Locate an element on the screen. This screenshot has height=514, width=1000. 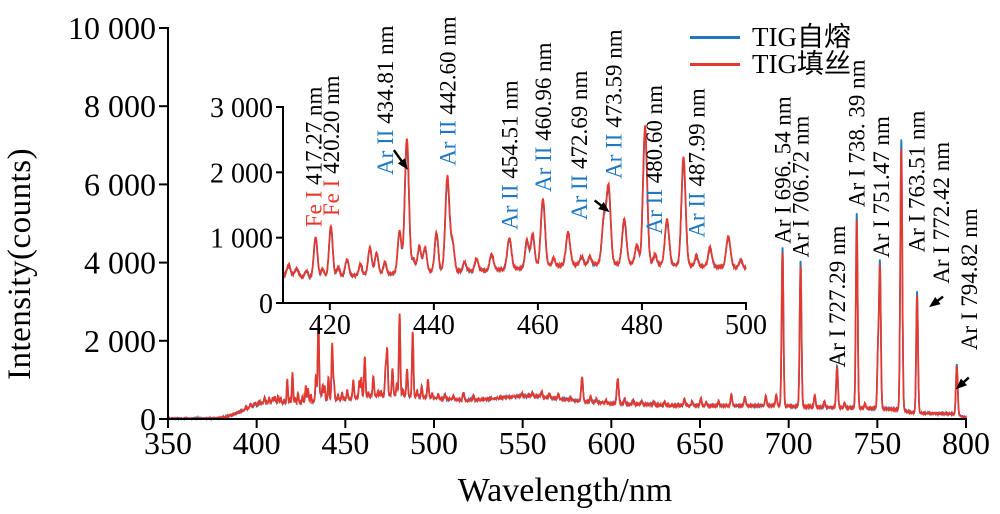
main-y-tick-label: 0 is located at coordinates (148, 419).